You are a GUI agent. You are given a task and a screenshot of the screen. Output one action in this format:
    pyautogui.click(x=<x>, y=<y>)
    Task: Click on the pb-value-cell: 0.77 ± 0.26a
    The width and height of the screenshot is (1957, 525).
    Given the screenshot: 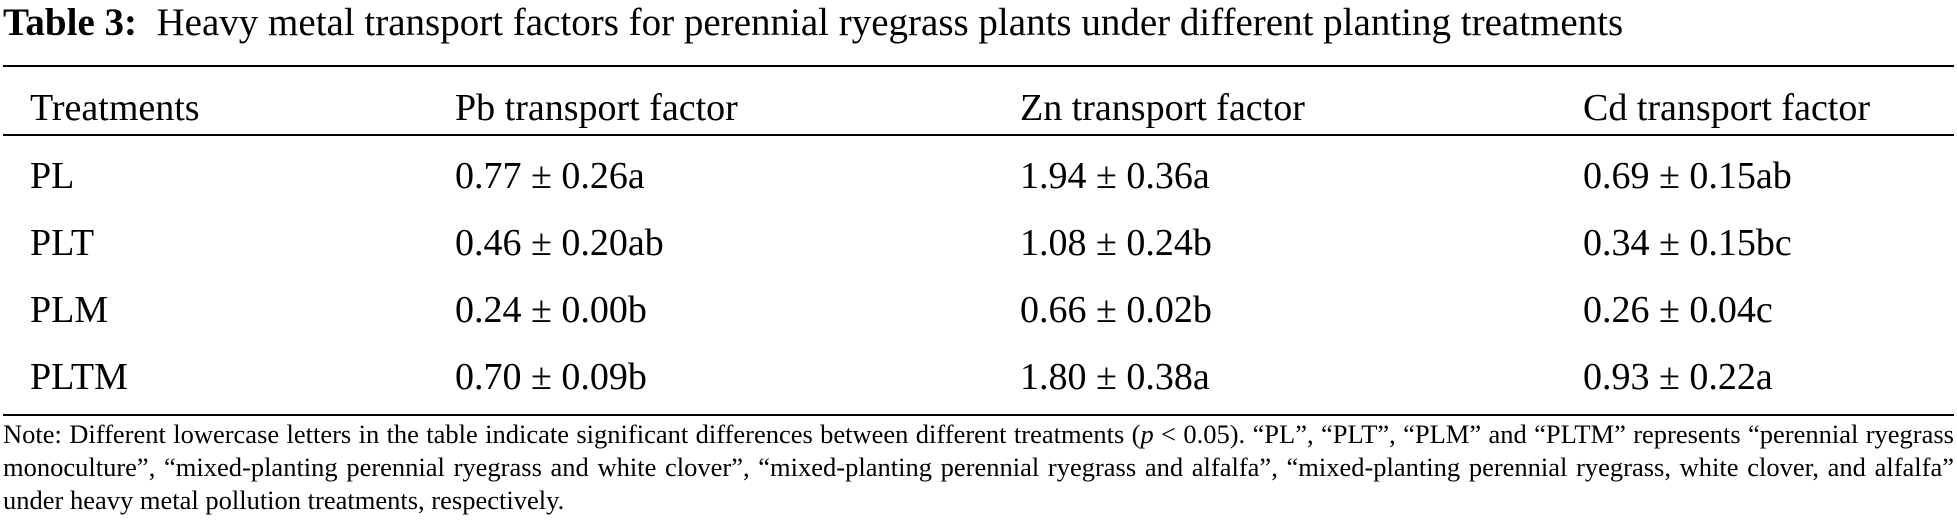 What is the action you would take?
    pyautogui.click(x=550, y=176)
    